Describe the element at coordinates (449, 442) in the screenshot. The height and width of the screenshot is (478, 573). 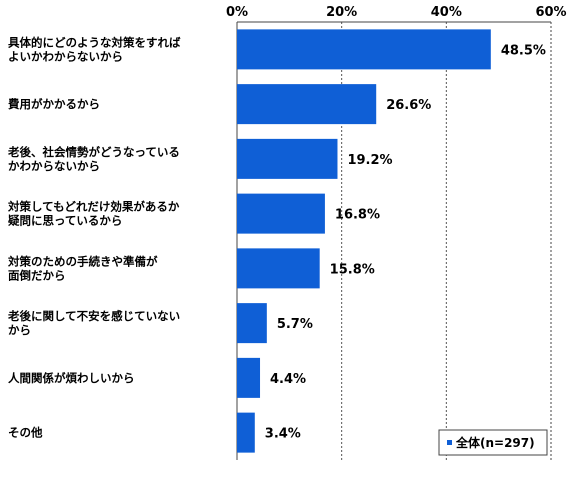
I see `legend-swatch` at that location.